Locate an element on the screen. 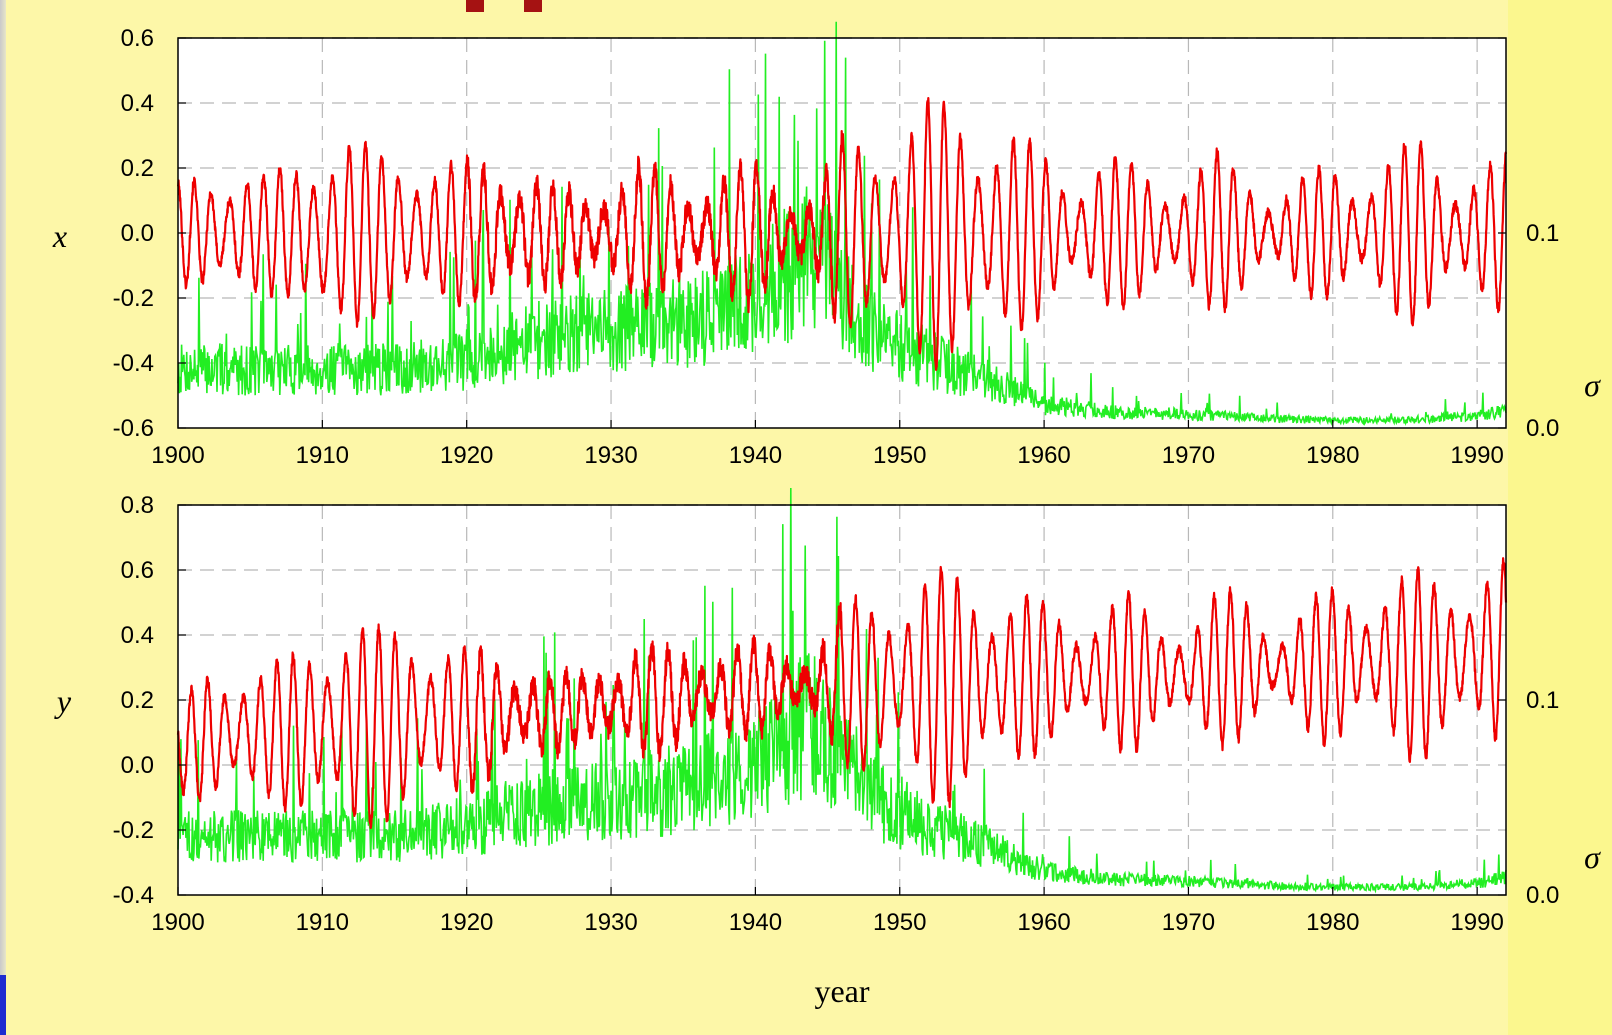 The image size is (1612, 1035). y-tick-label: 0.8 is located at coordinates (137, 505).